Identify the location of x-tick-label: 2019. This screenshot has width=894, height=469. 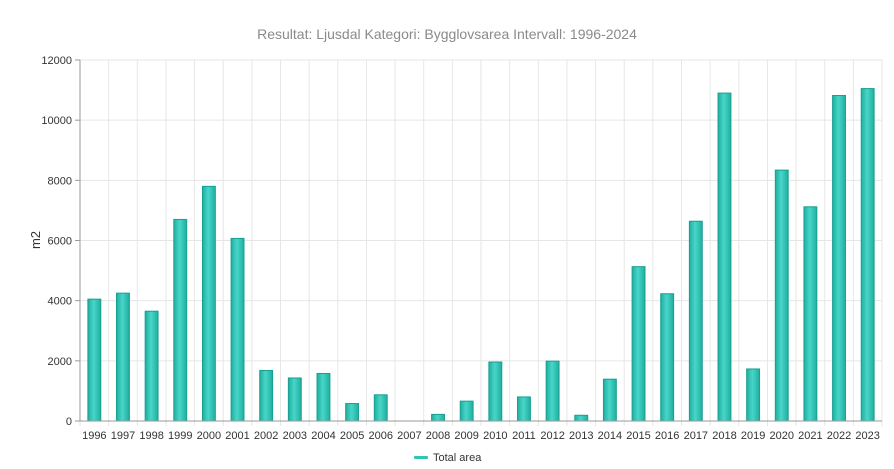
(753, 436).